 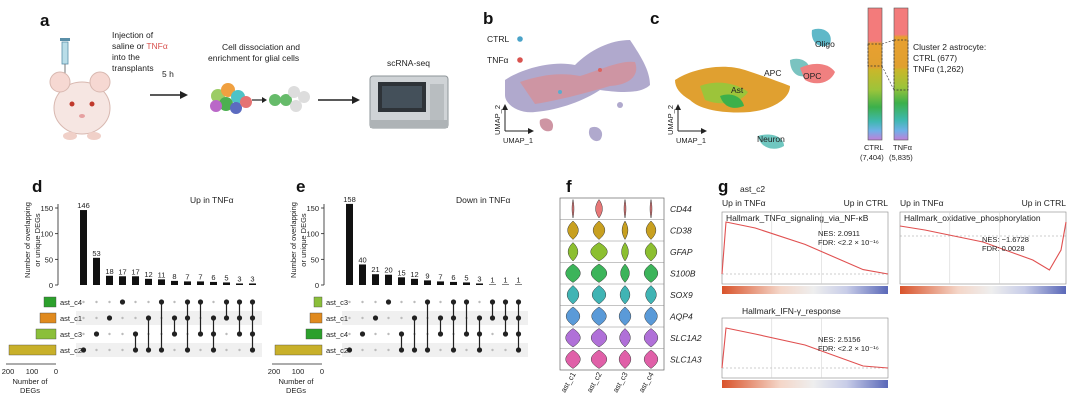 I want to click on step1-line4: transplants, so click(x=133, y=68).